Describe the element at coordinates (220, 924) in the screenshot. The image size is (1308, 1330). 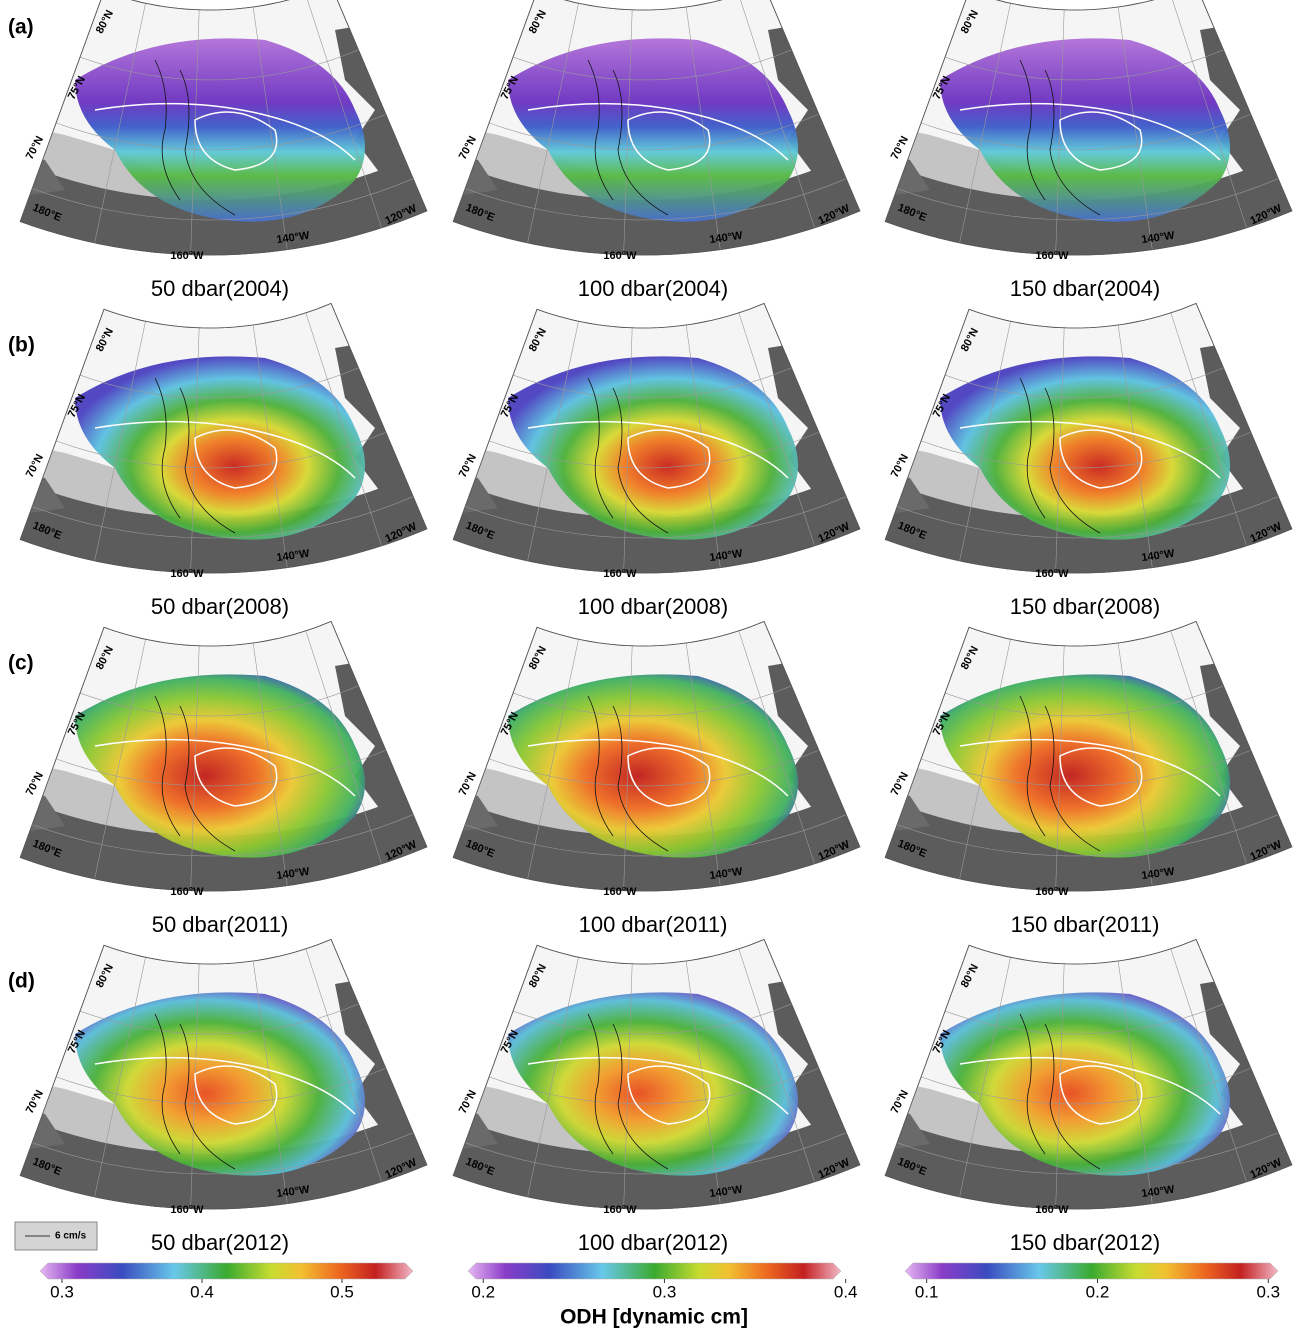
I see `panel-caption: 50 dbar(2011)` at that location.